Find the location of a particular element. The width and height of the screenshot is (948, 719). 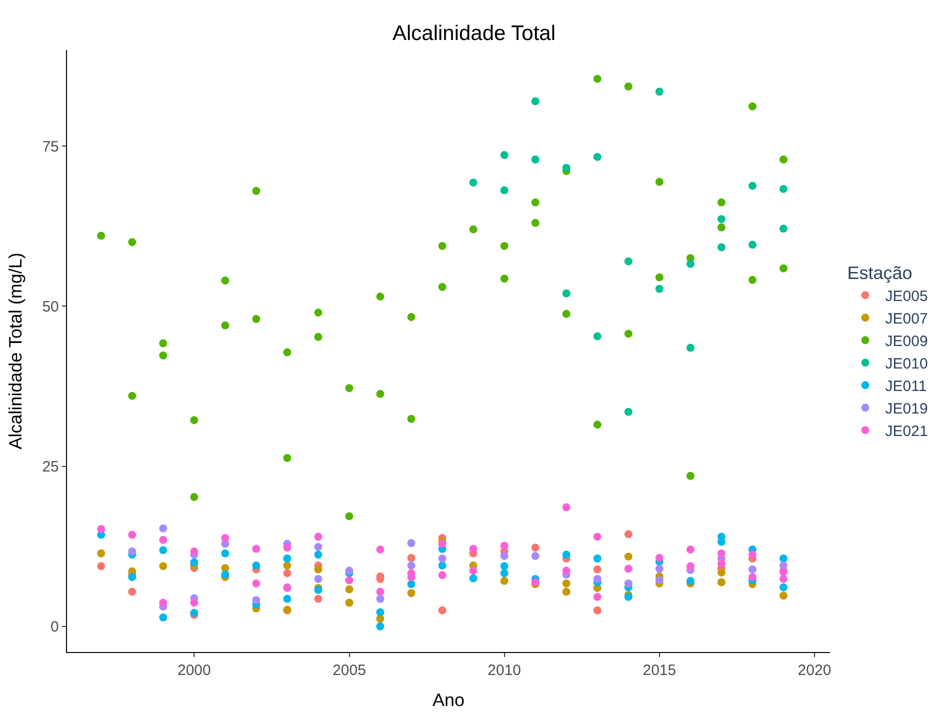

legend-label: JE007 is located at coordinates (906, 319).